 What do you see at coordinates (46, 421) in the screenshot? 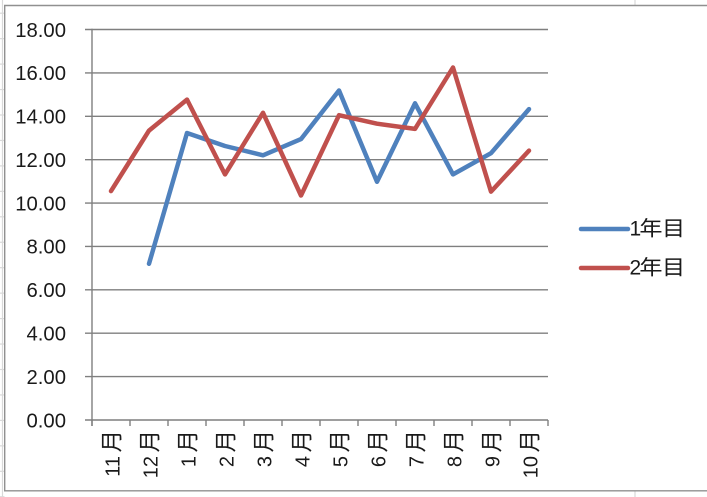
I see `svg-text: 0.00` at bounding box center [46, 421].